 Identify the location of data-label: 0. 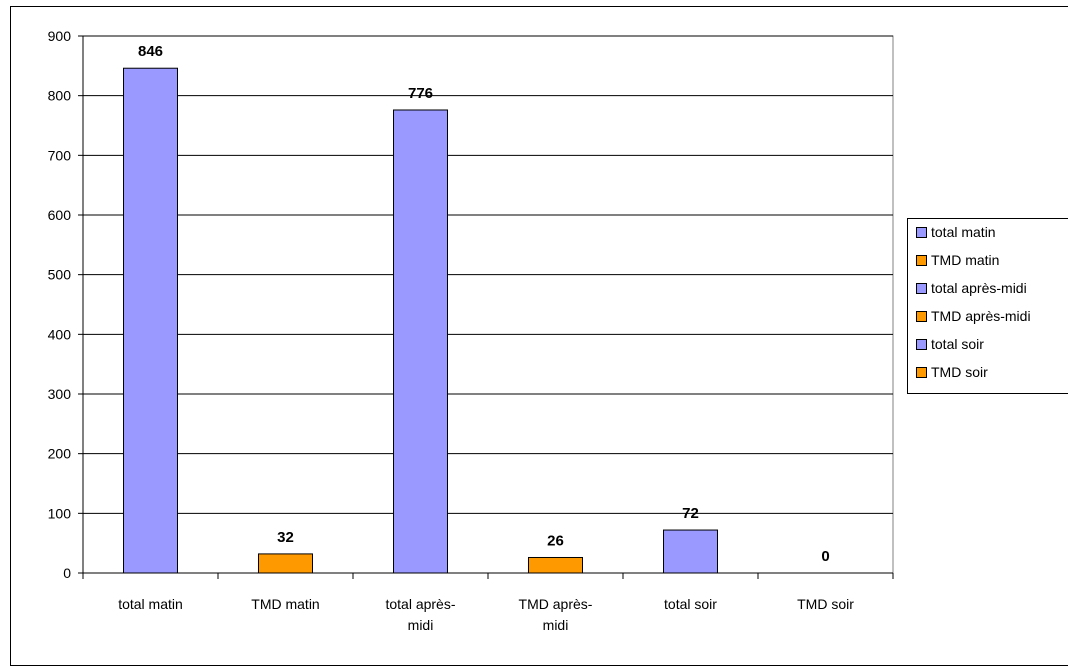
(825, 556).